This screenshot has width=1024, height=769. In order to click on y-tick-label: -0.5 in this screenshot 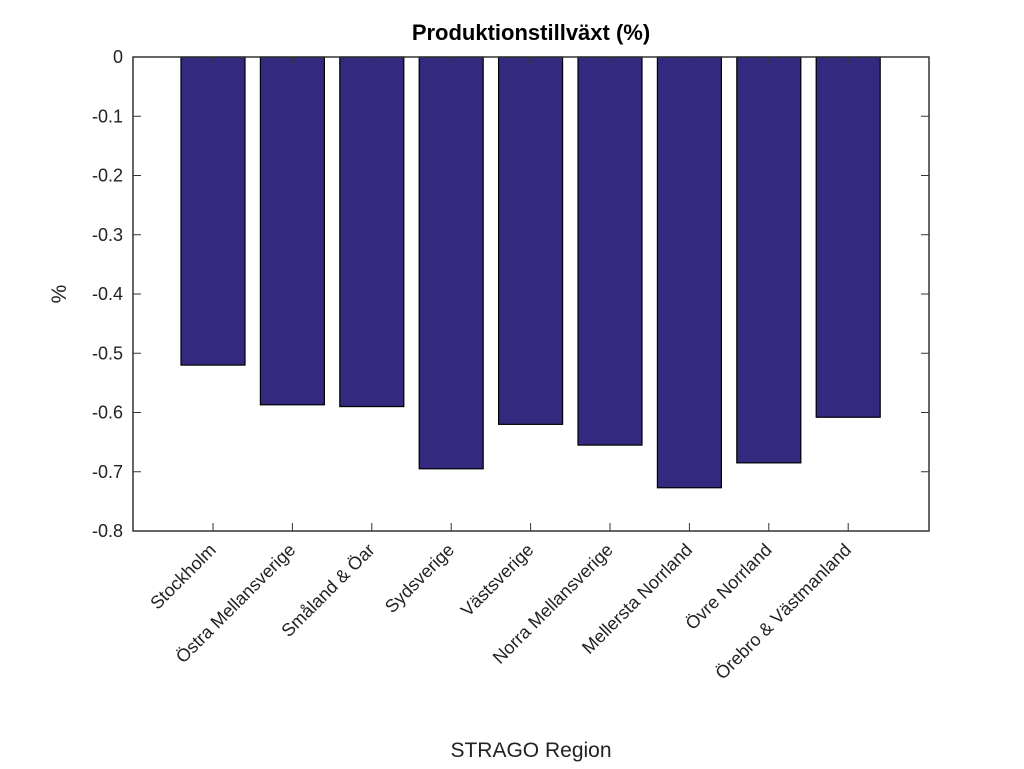, I will do `click(107, 353)`.